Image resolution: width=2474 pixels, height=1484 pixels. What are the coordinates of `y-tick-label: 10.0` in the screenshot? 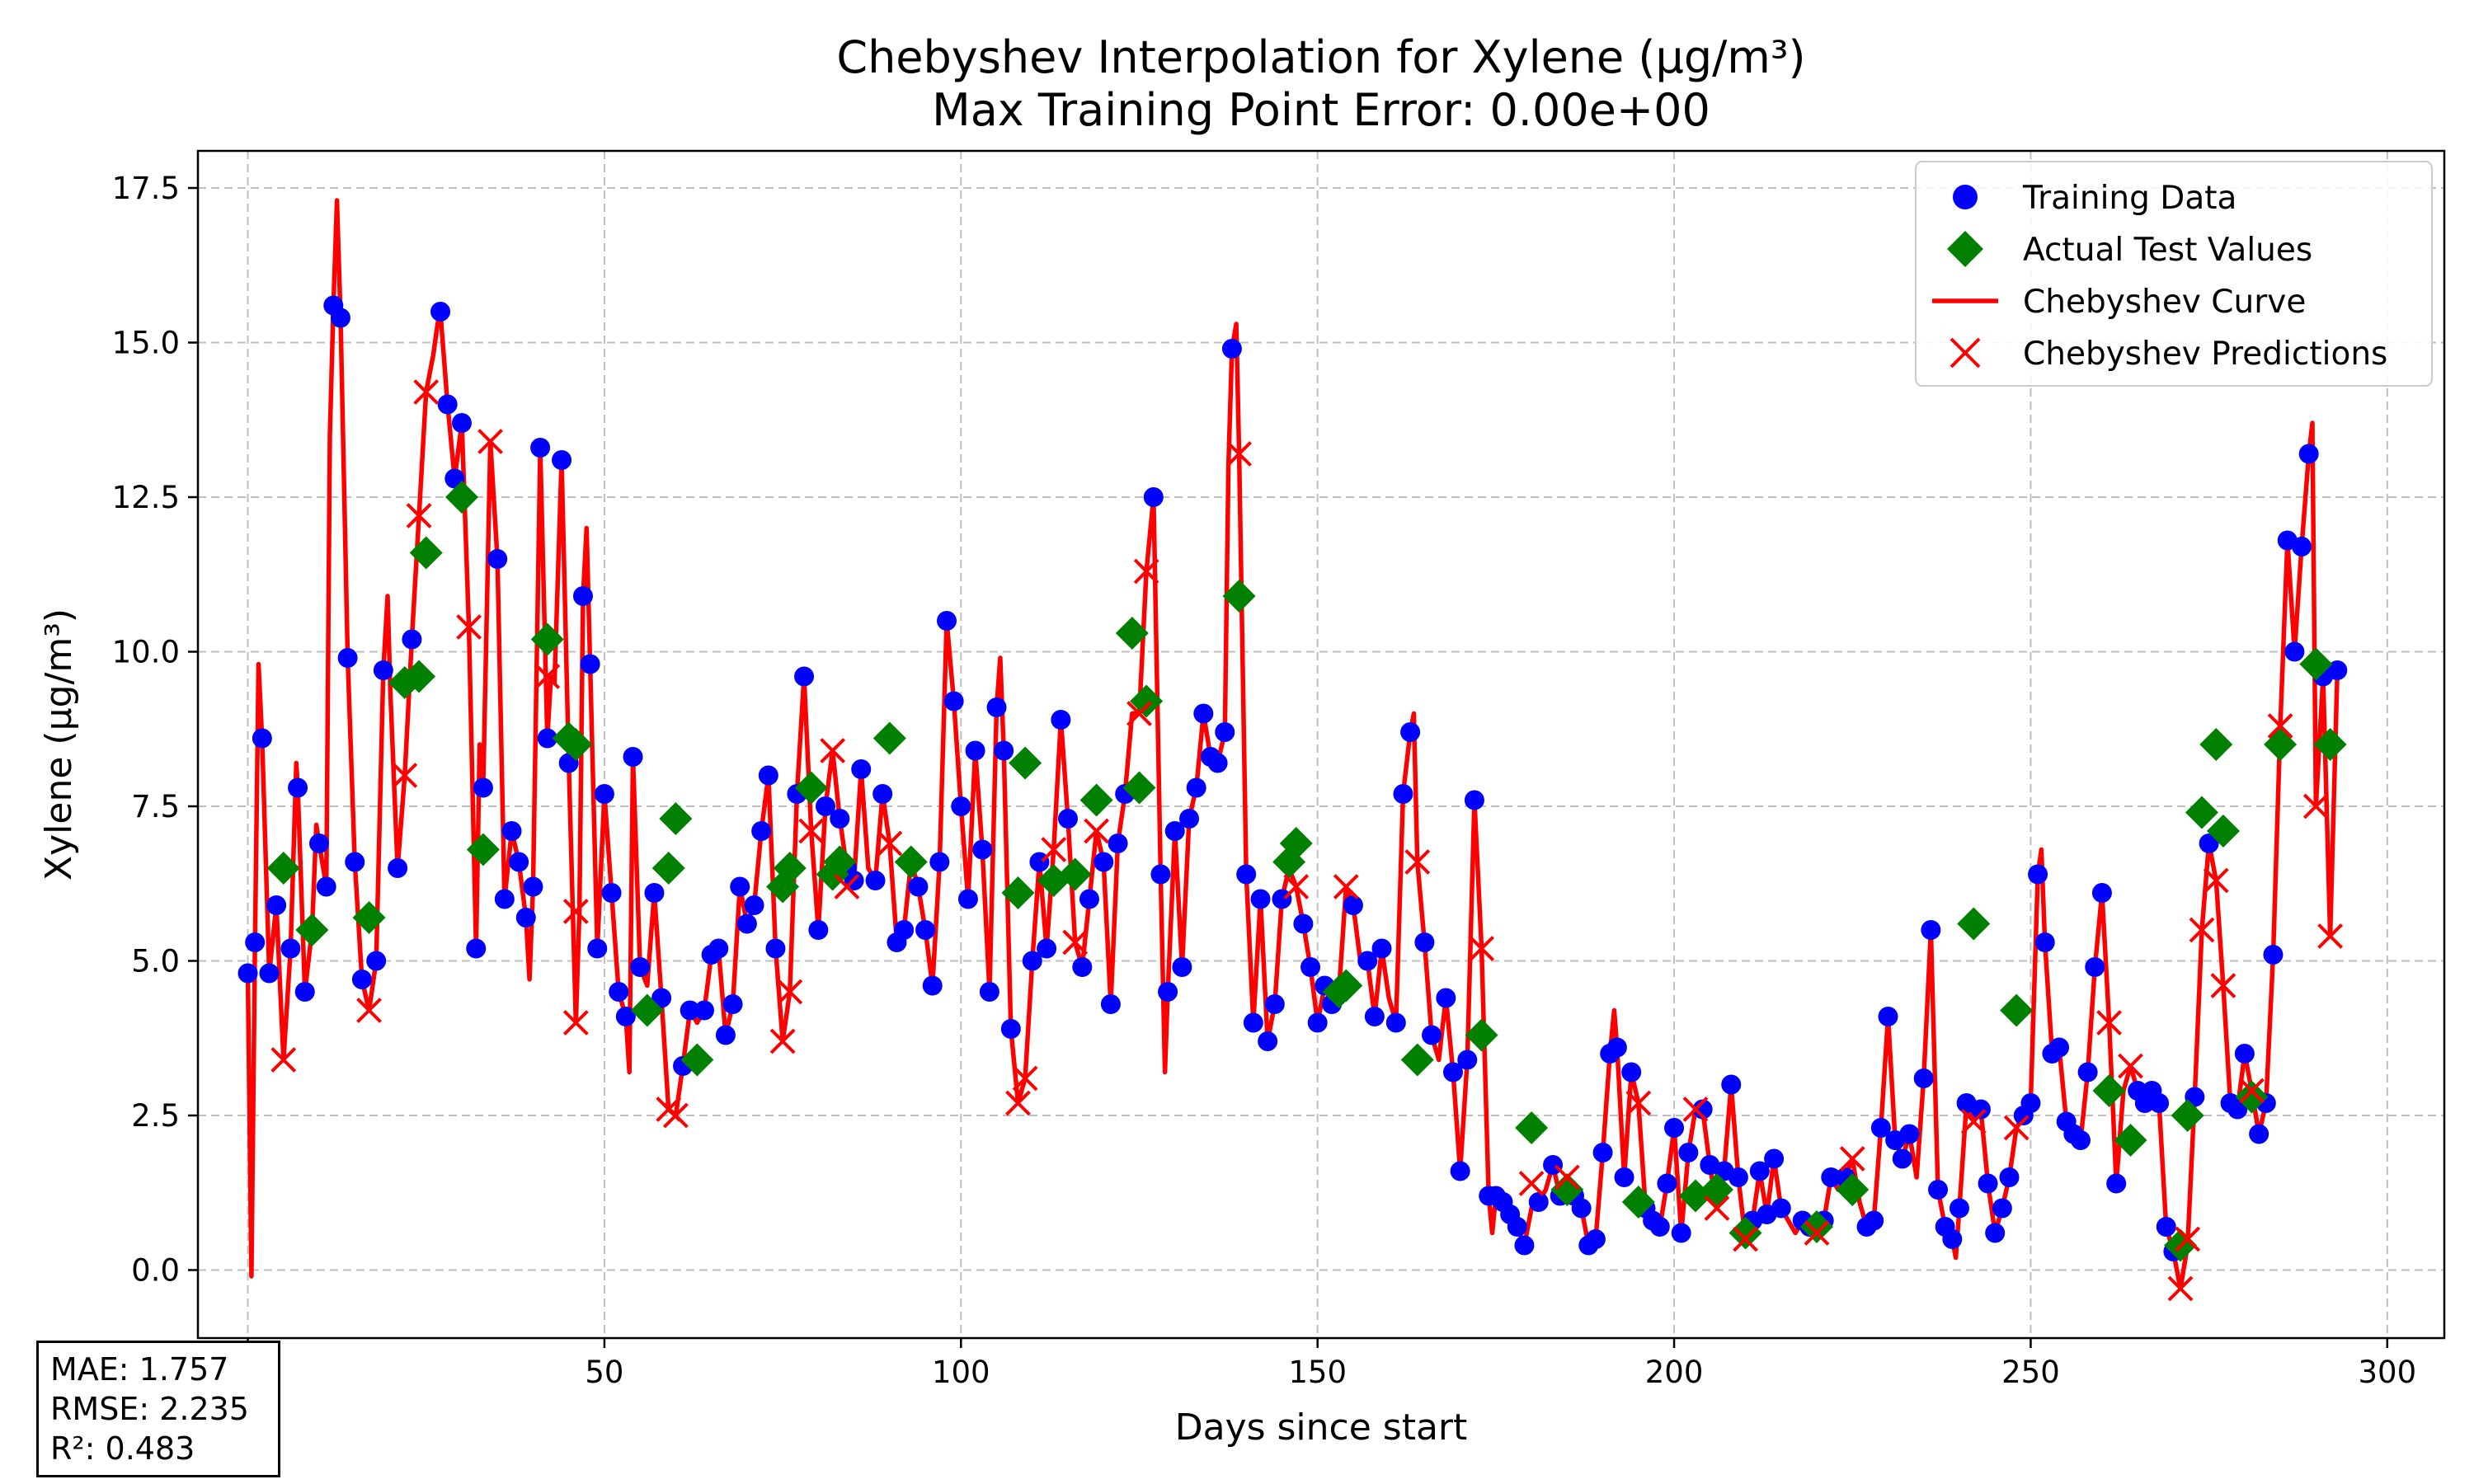 It's located at (146, 652).